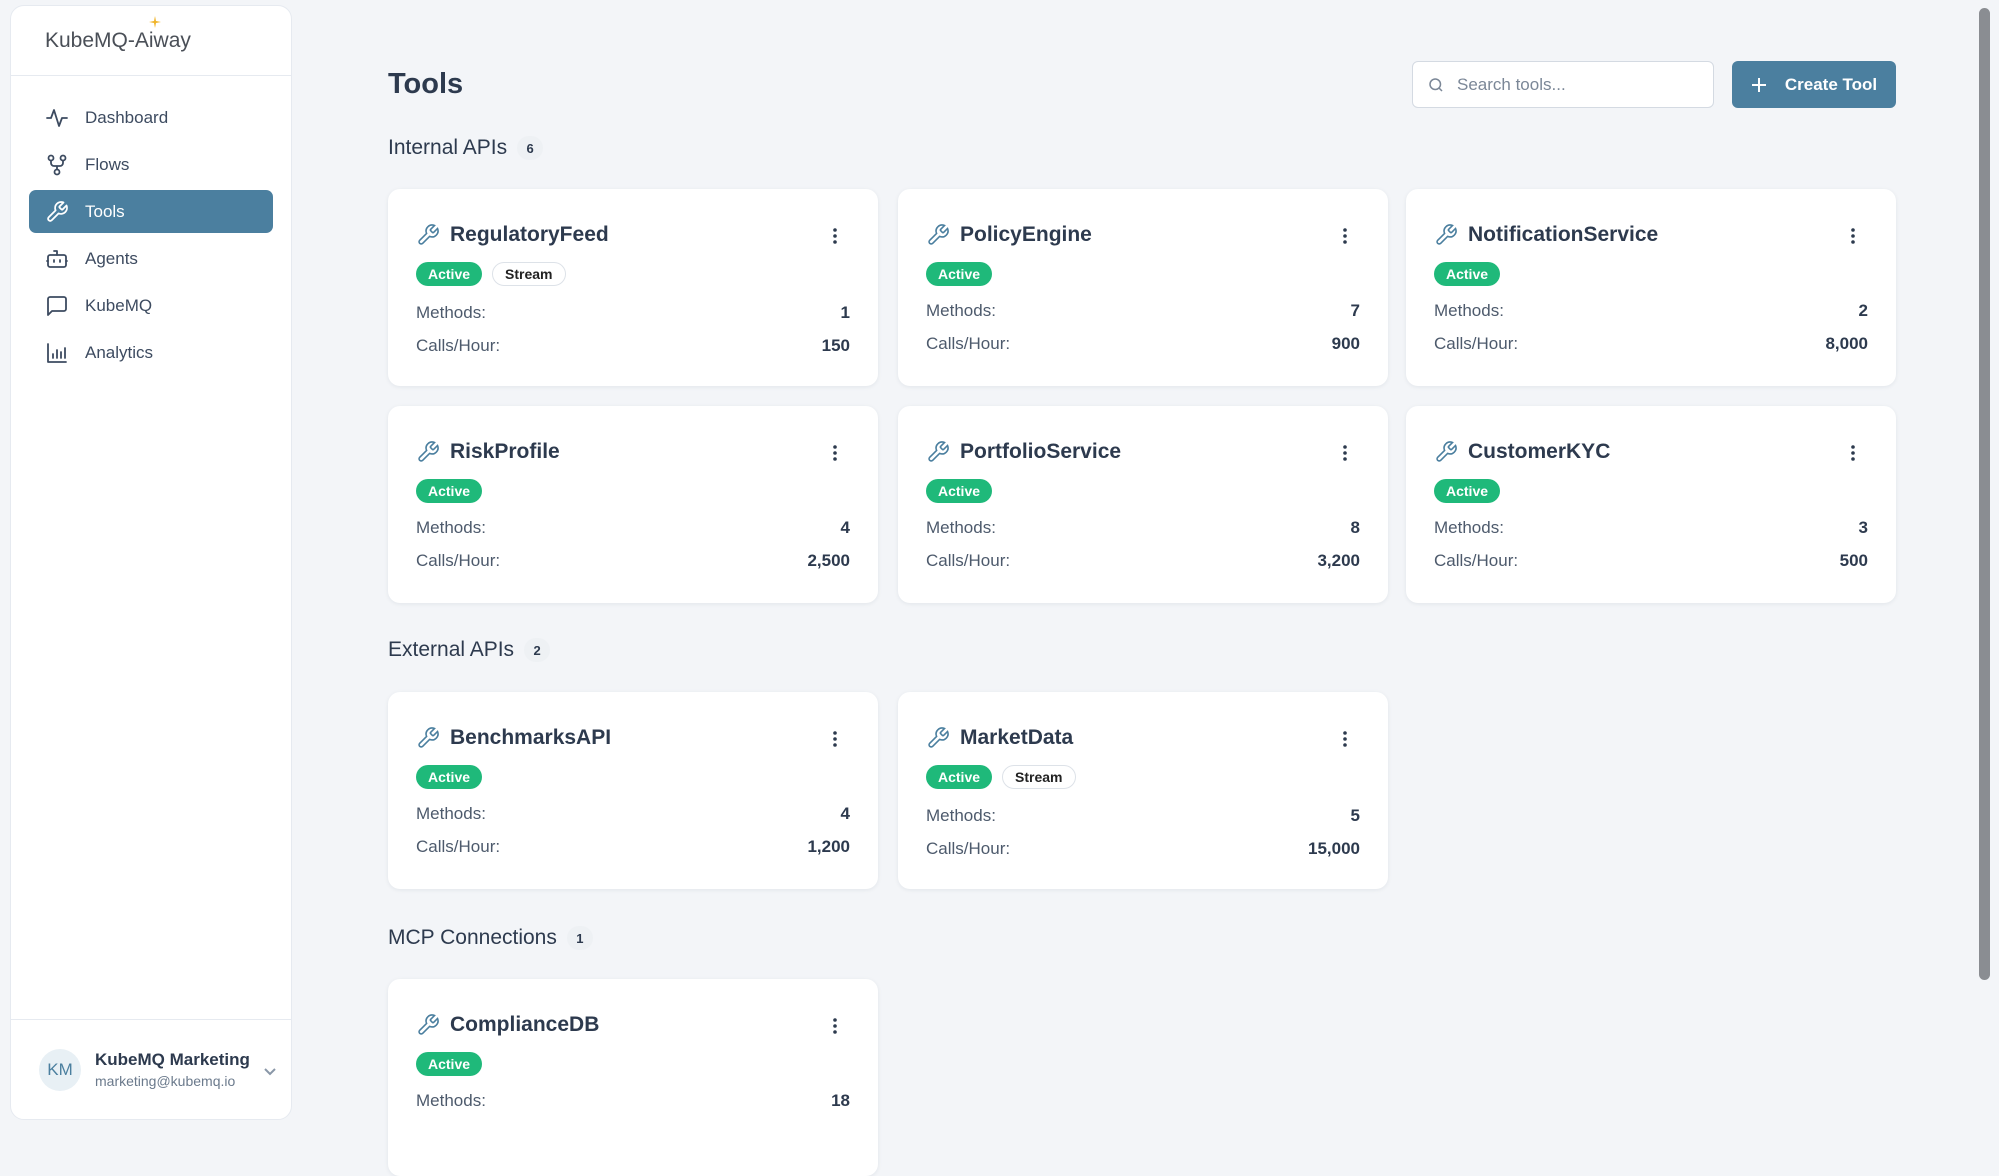 Image resolution: width=1999 pixels, height=1176 pixels. Describe the element at coordinates (1651, 528) in the screenshot. I see `methods-row: Methods: 3` at that location.